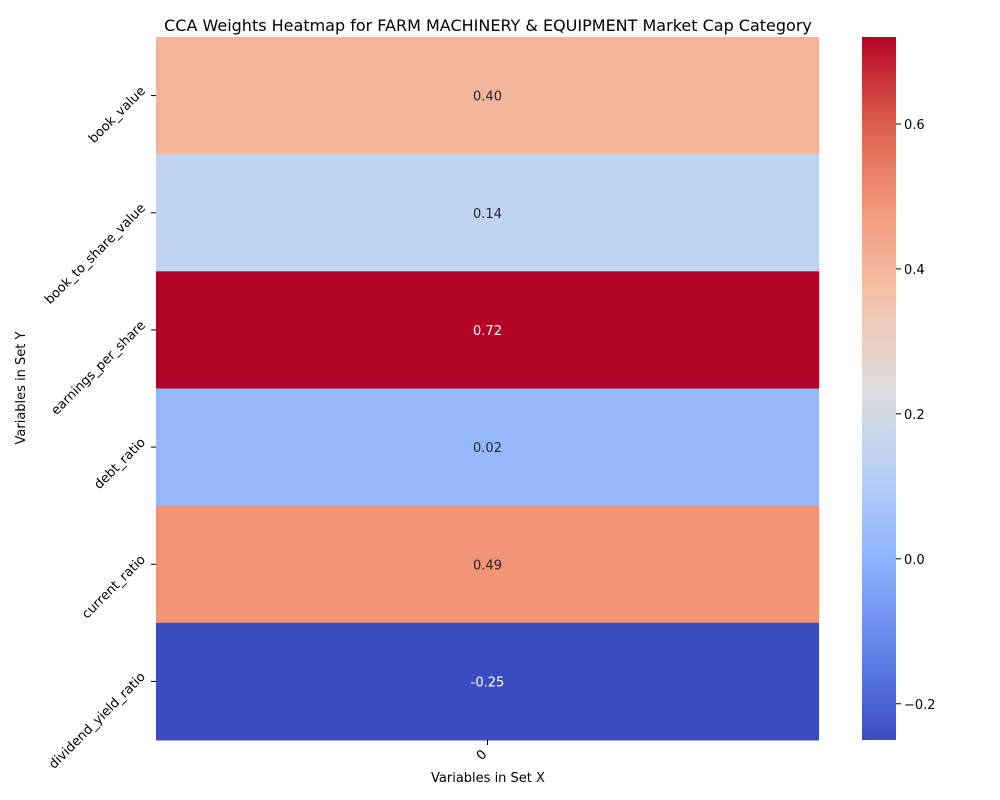  Describe the element at coordinates (21, 387) in the screenshot. I see `y-axis-label: Variables in Set Y` at that location.